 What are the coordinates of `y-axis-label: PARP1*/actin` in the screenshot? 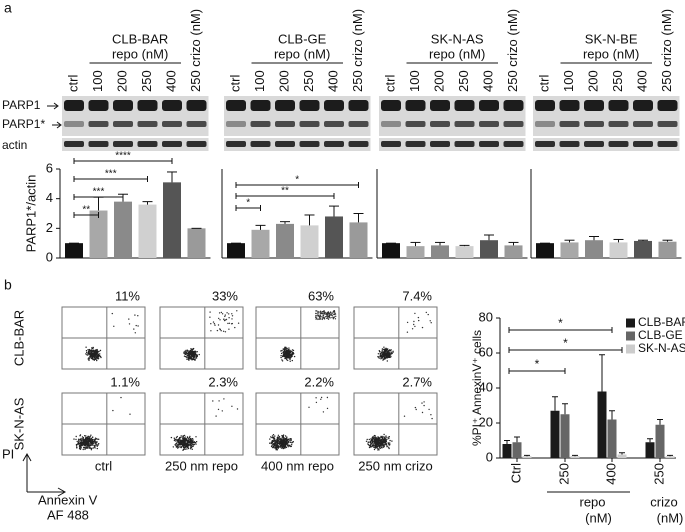 It's located at (30, 214).